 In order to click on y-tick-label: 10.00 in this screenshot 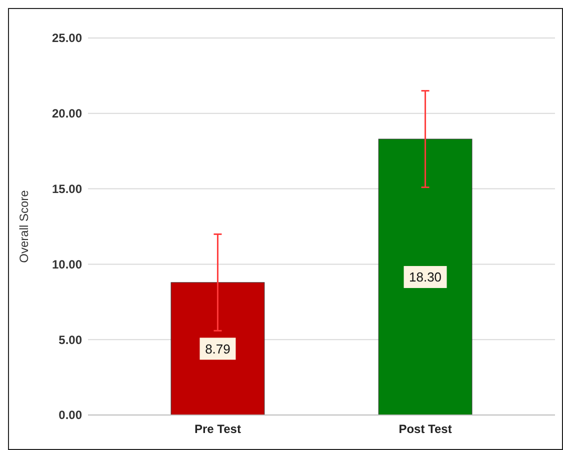, I will do `click(67, 264)`.